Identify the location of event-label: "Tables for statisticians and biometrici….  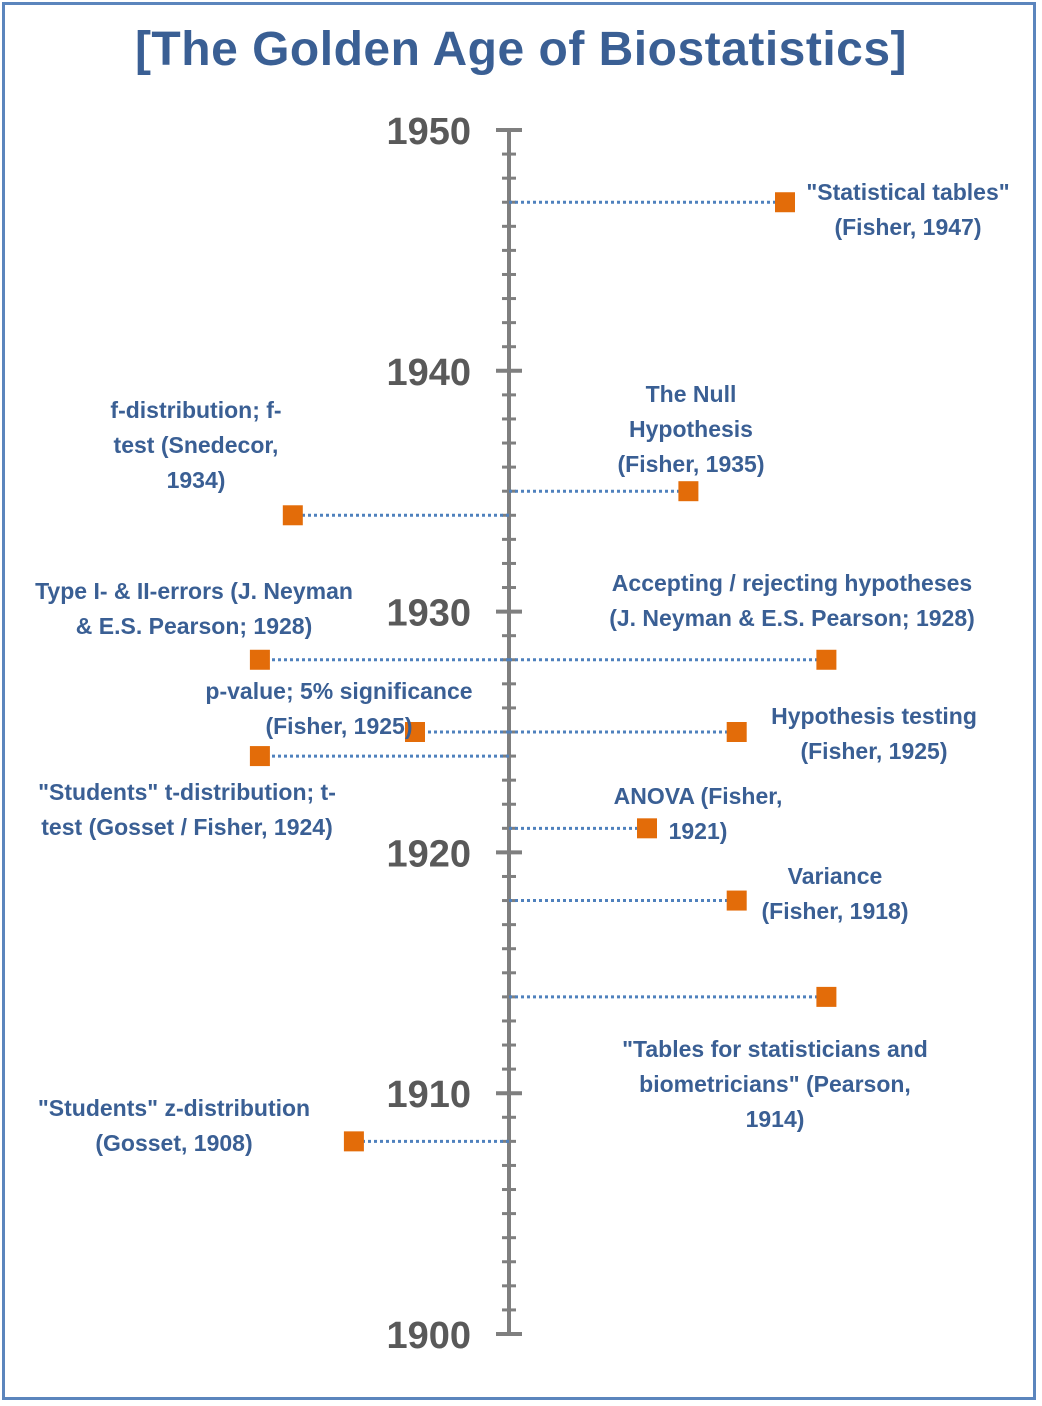
(775, 1084).